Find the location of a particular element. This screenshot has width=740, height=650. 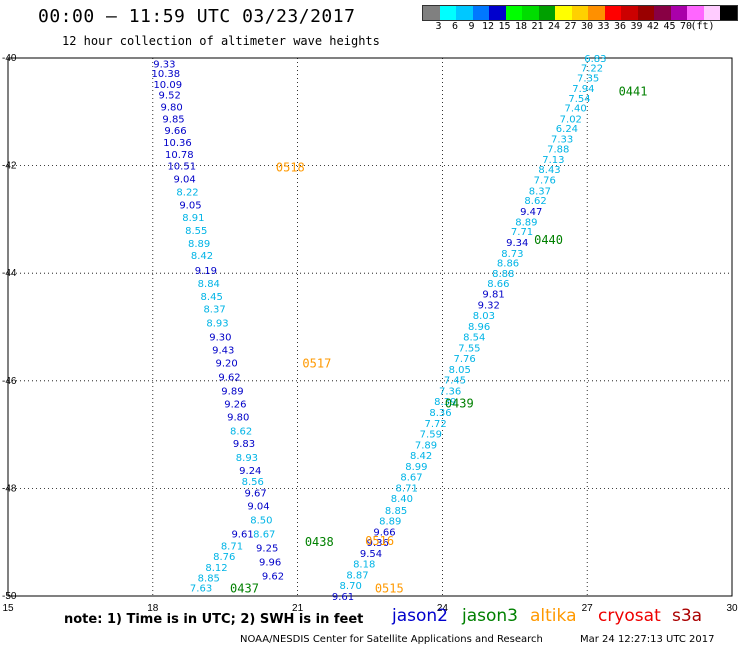

y-tick-label: -40 is located at coordinates (9, 58).